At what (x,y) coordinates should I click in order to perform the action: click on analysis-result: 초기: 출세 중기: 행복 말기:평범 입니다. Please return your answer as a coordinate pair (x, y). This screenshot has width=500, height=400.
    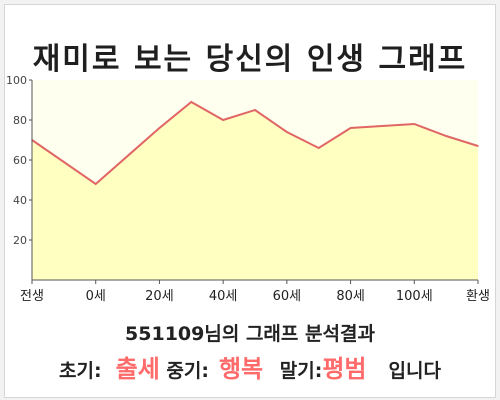
    Looking at the image, I should click on (250, 366).